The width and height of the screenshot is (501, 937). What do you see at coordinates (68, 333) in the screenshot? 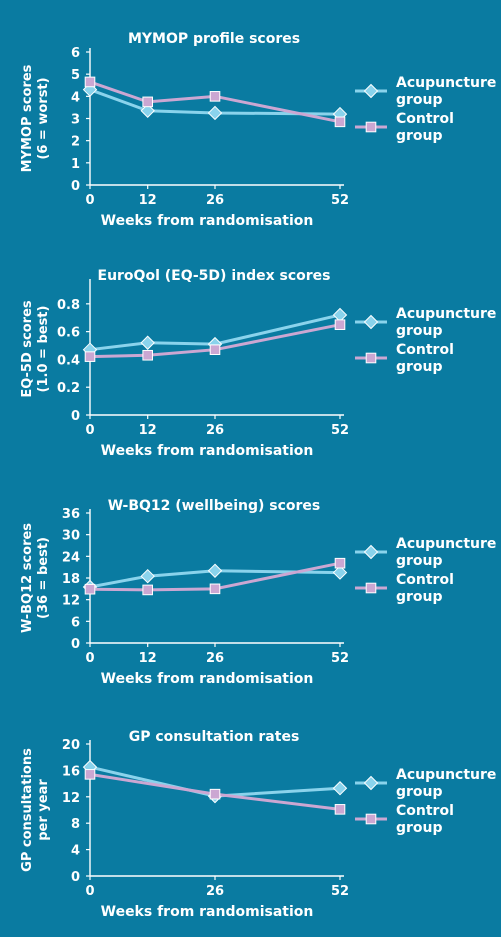
I see `y-tick-label: 0.6` at bounding box center [68, 333].